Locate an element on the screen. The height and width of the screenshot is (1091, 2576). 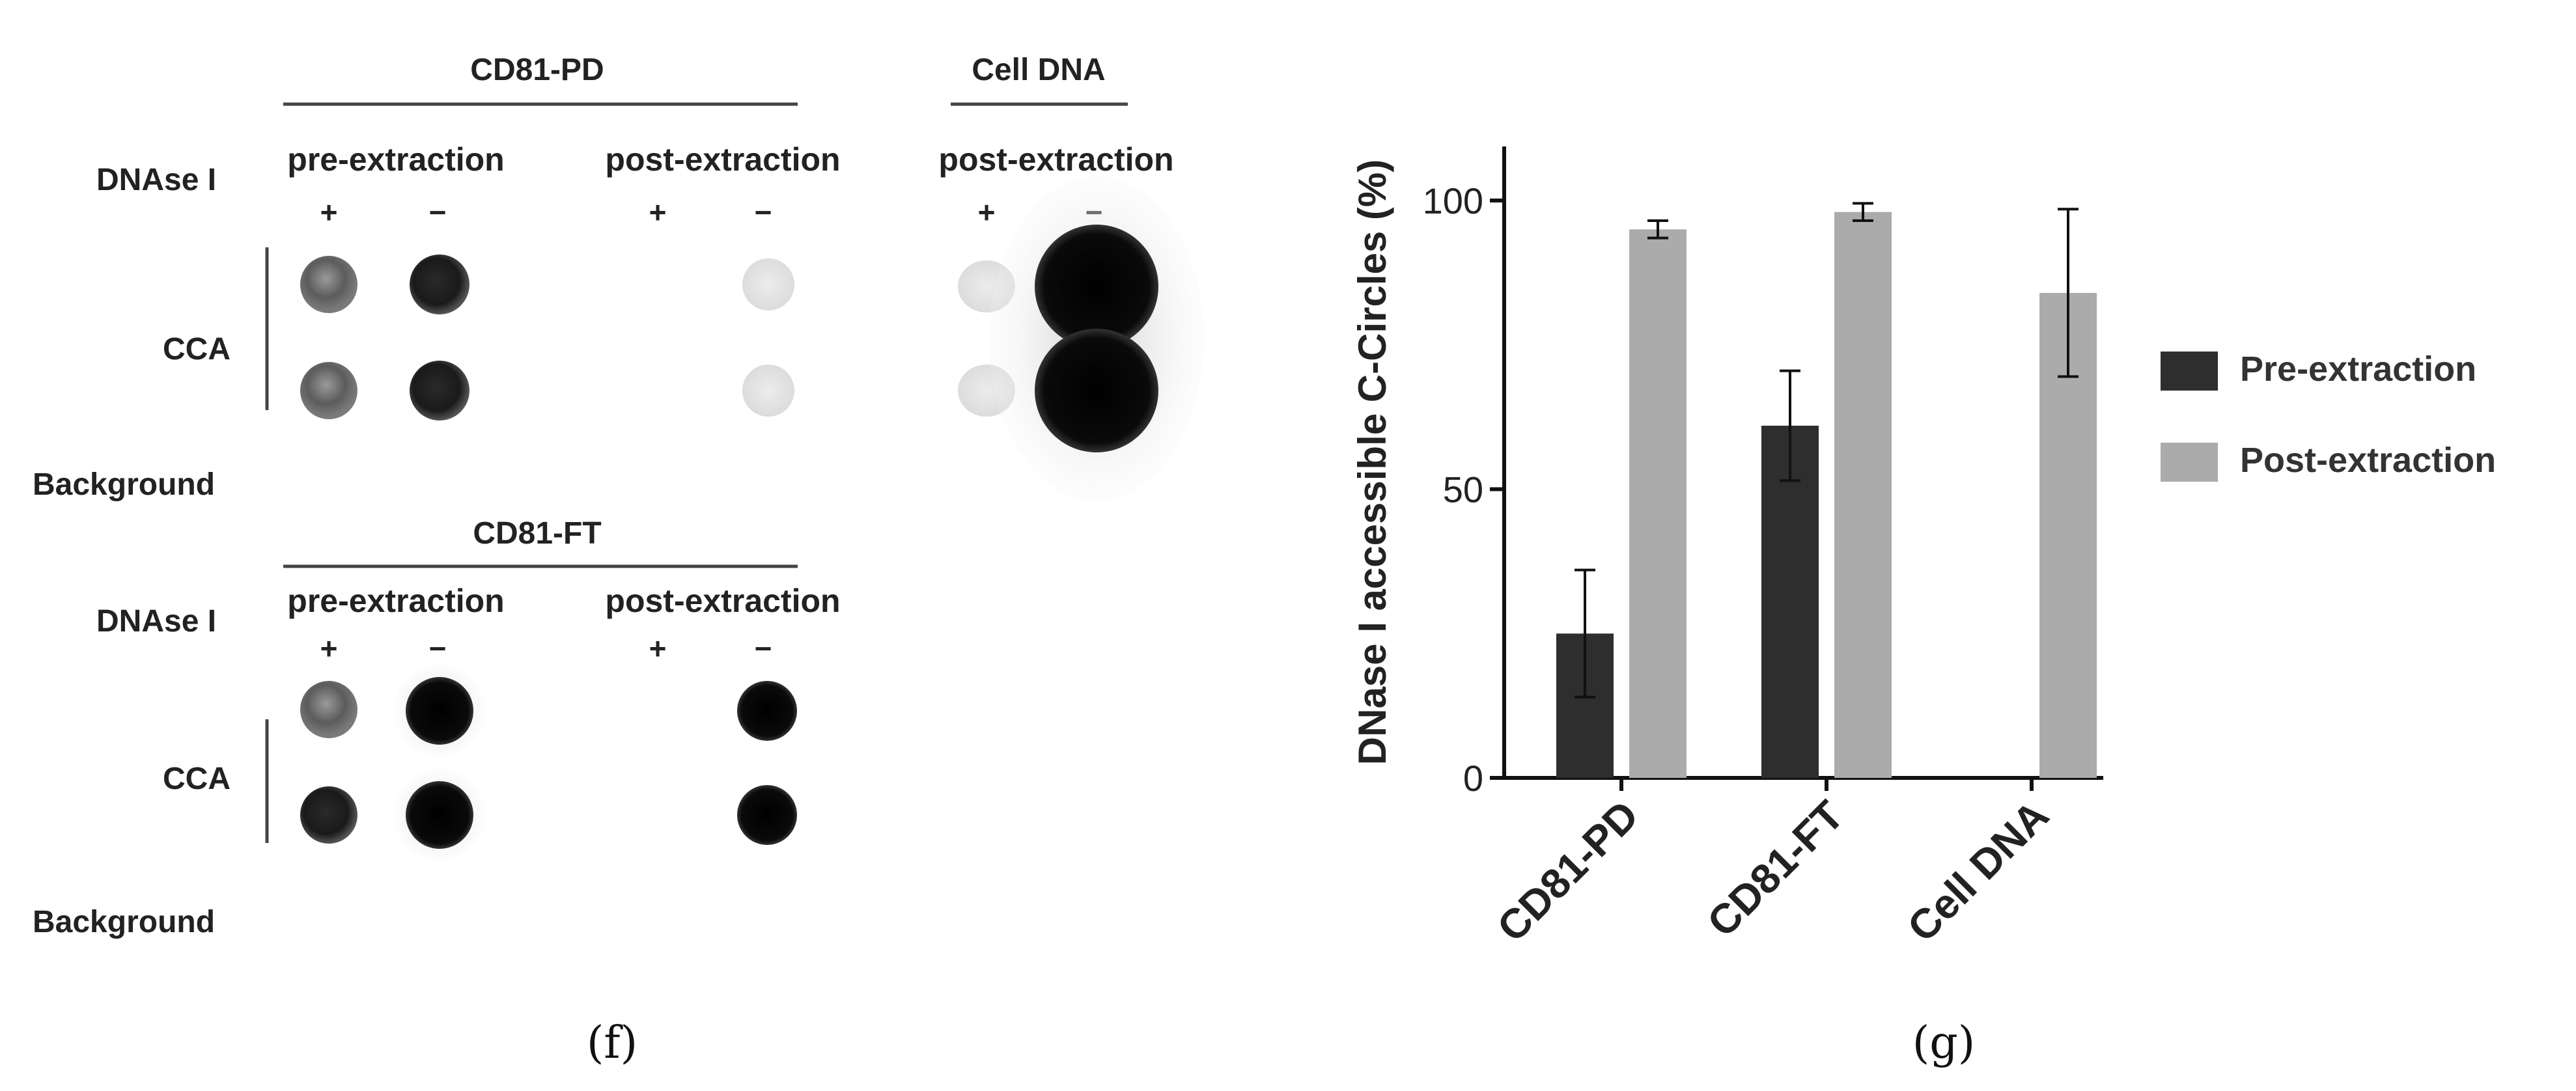
legend-label: Post-extraction is located at coordinates (2368, 460).